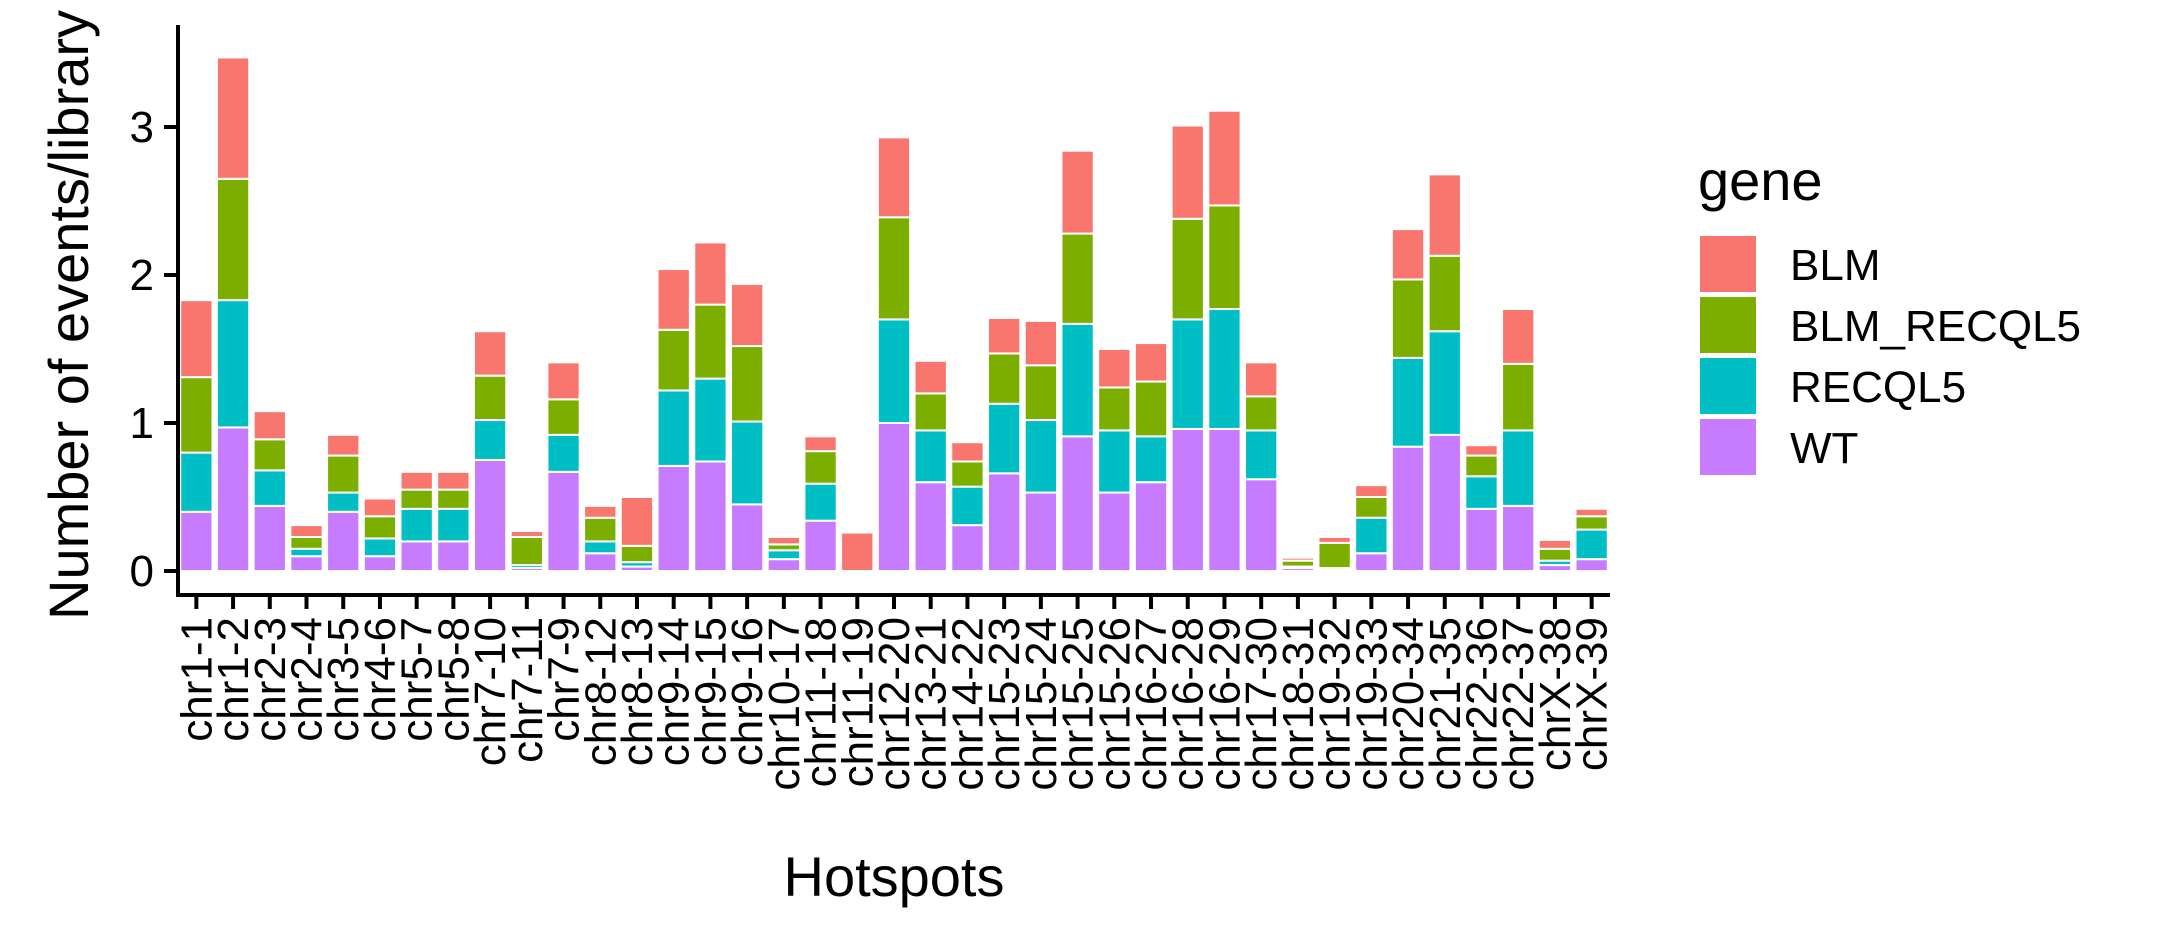 The height and width of the screenshot is (940, 2168). I want to click on x-tick-label: chr7-9, so click(564, 679).